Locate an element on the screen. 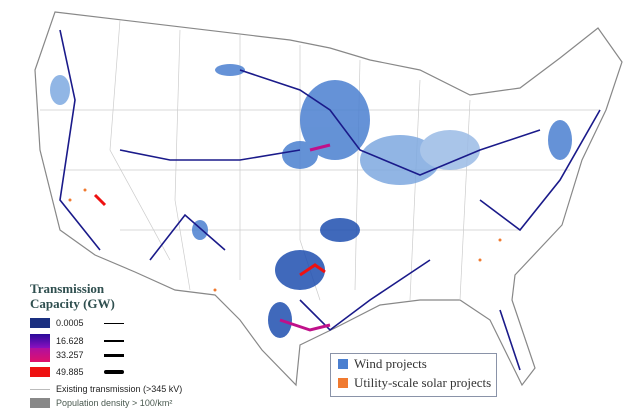 Image resolution: width=640 pixels, height=410 pixels. legend-label: Wind projects is located at coordinates (390, 363).